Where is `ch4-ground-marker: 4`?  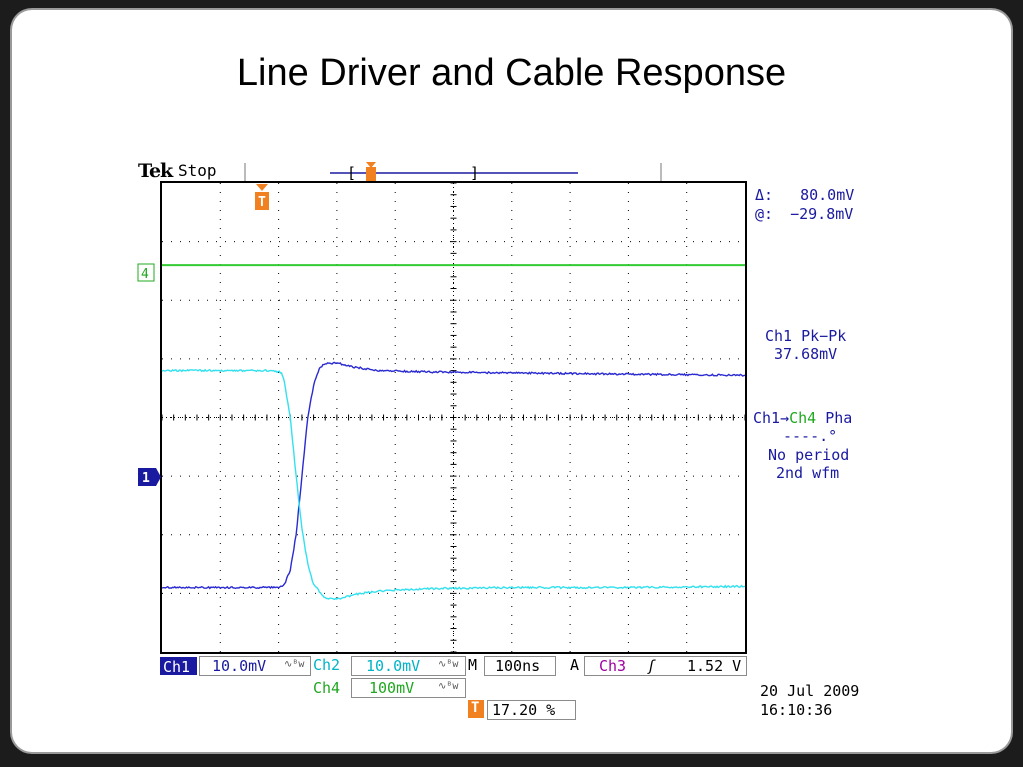 ch4-ground-marker: 4 is located at coordinates (146, 273).